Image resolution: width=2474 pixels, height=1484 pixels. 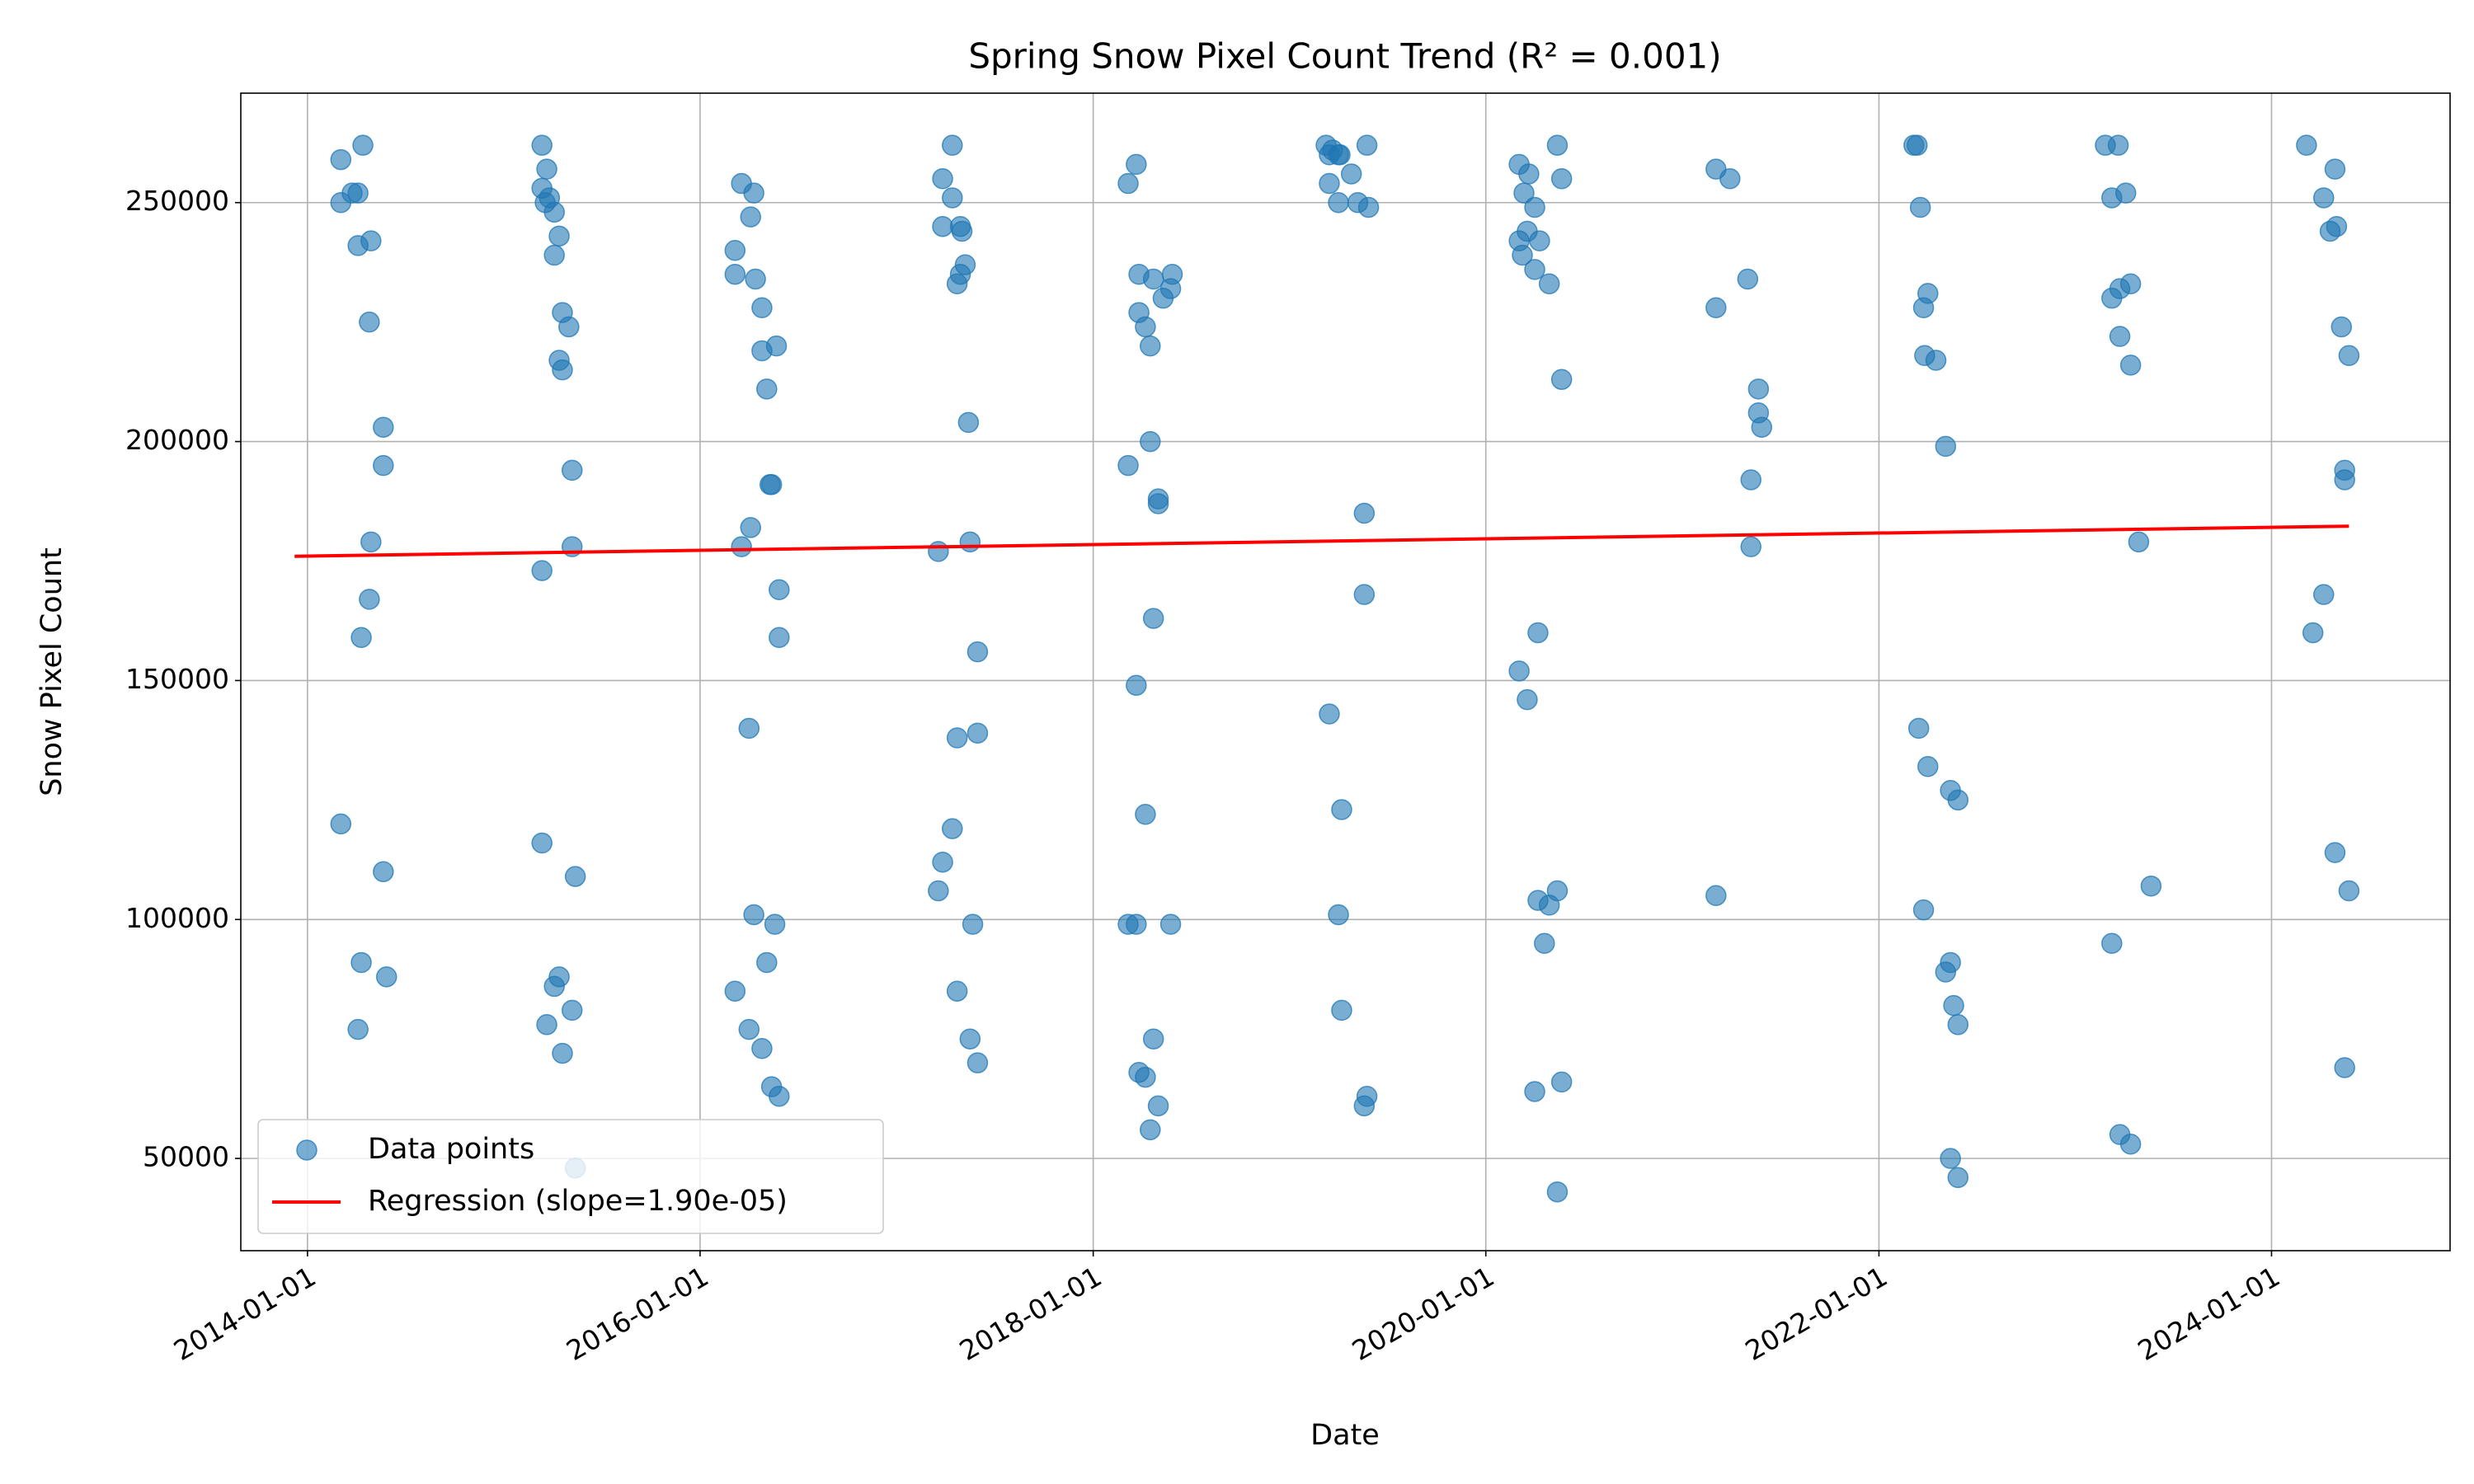 What do you see at coordinates (1321, 541) in the screenshot?
I see `regression-line` at bounding box center [1321, 541].